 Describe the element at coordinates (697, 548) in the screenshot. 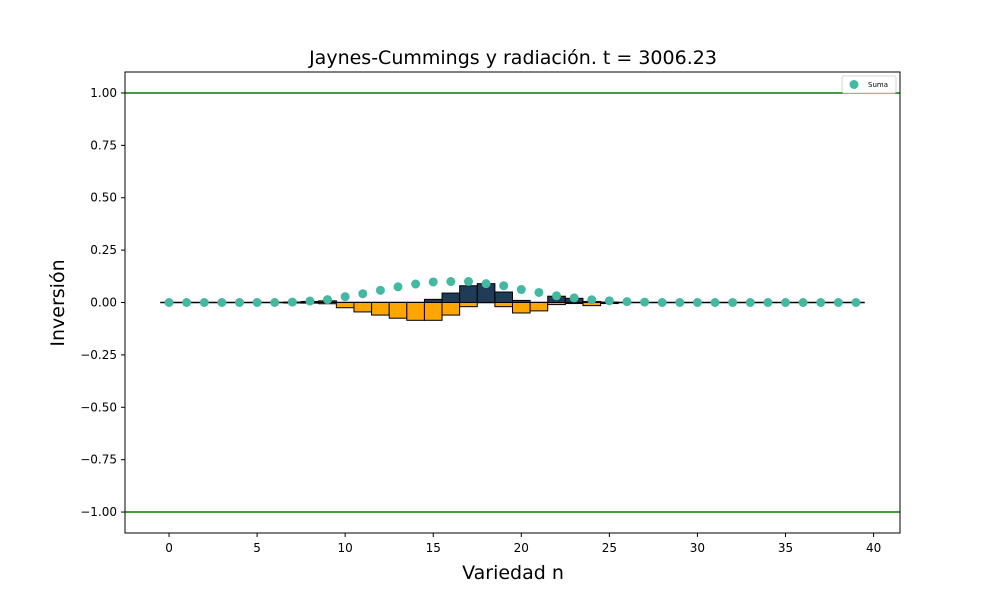

I see `x-tick-label: 30` at that location.